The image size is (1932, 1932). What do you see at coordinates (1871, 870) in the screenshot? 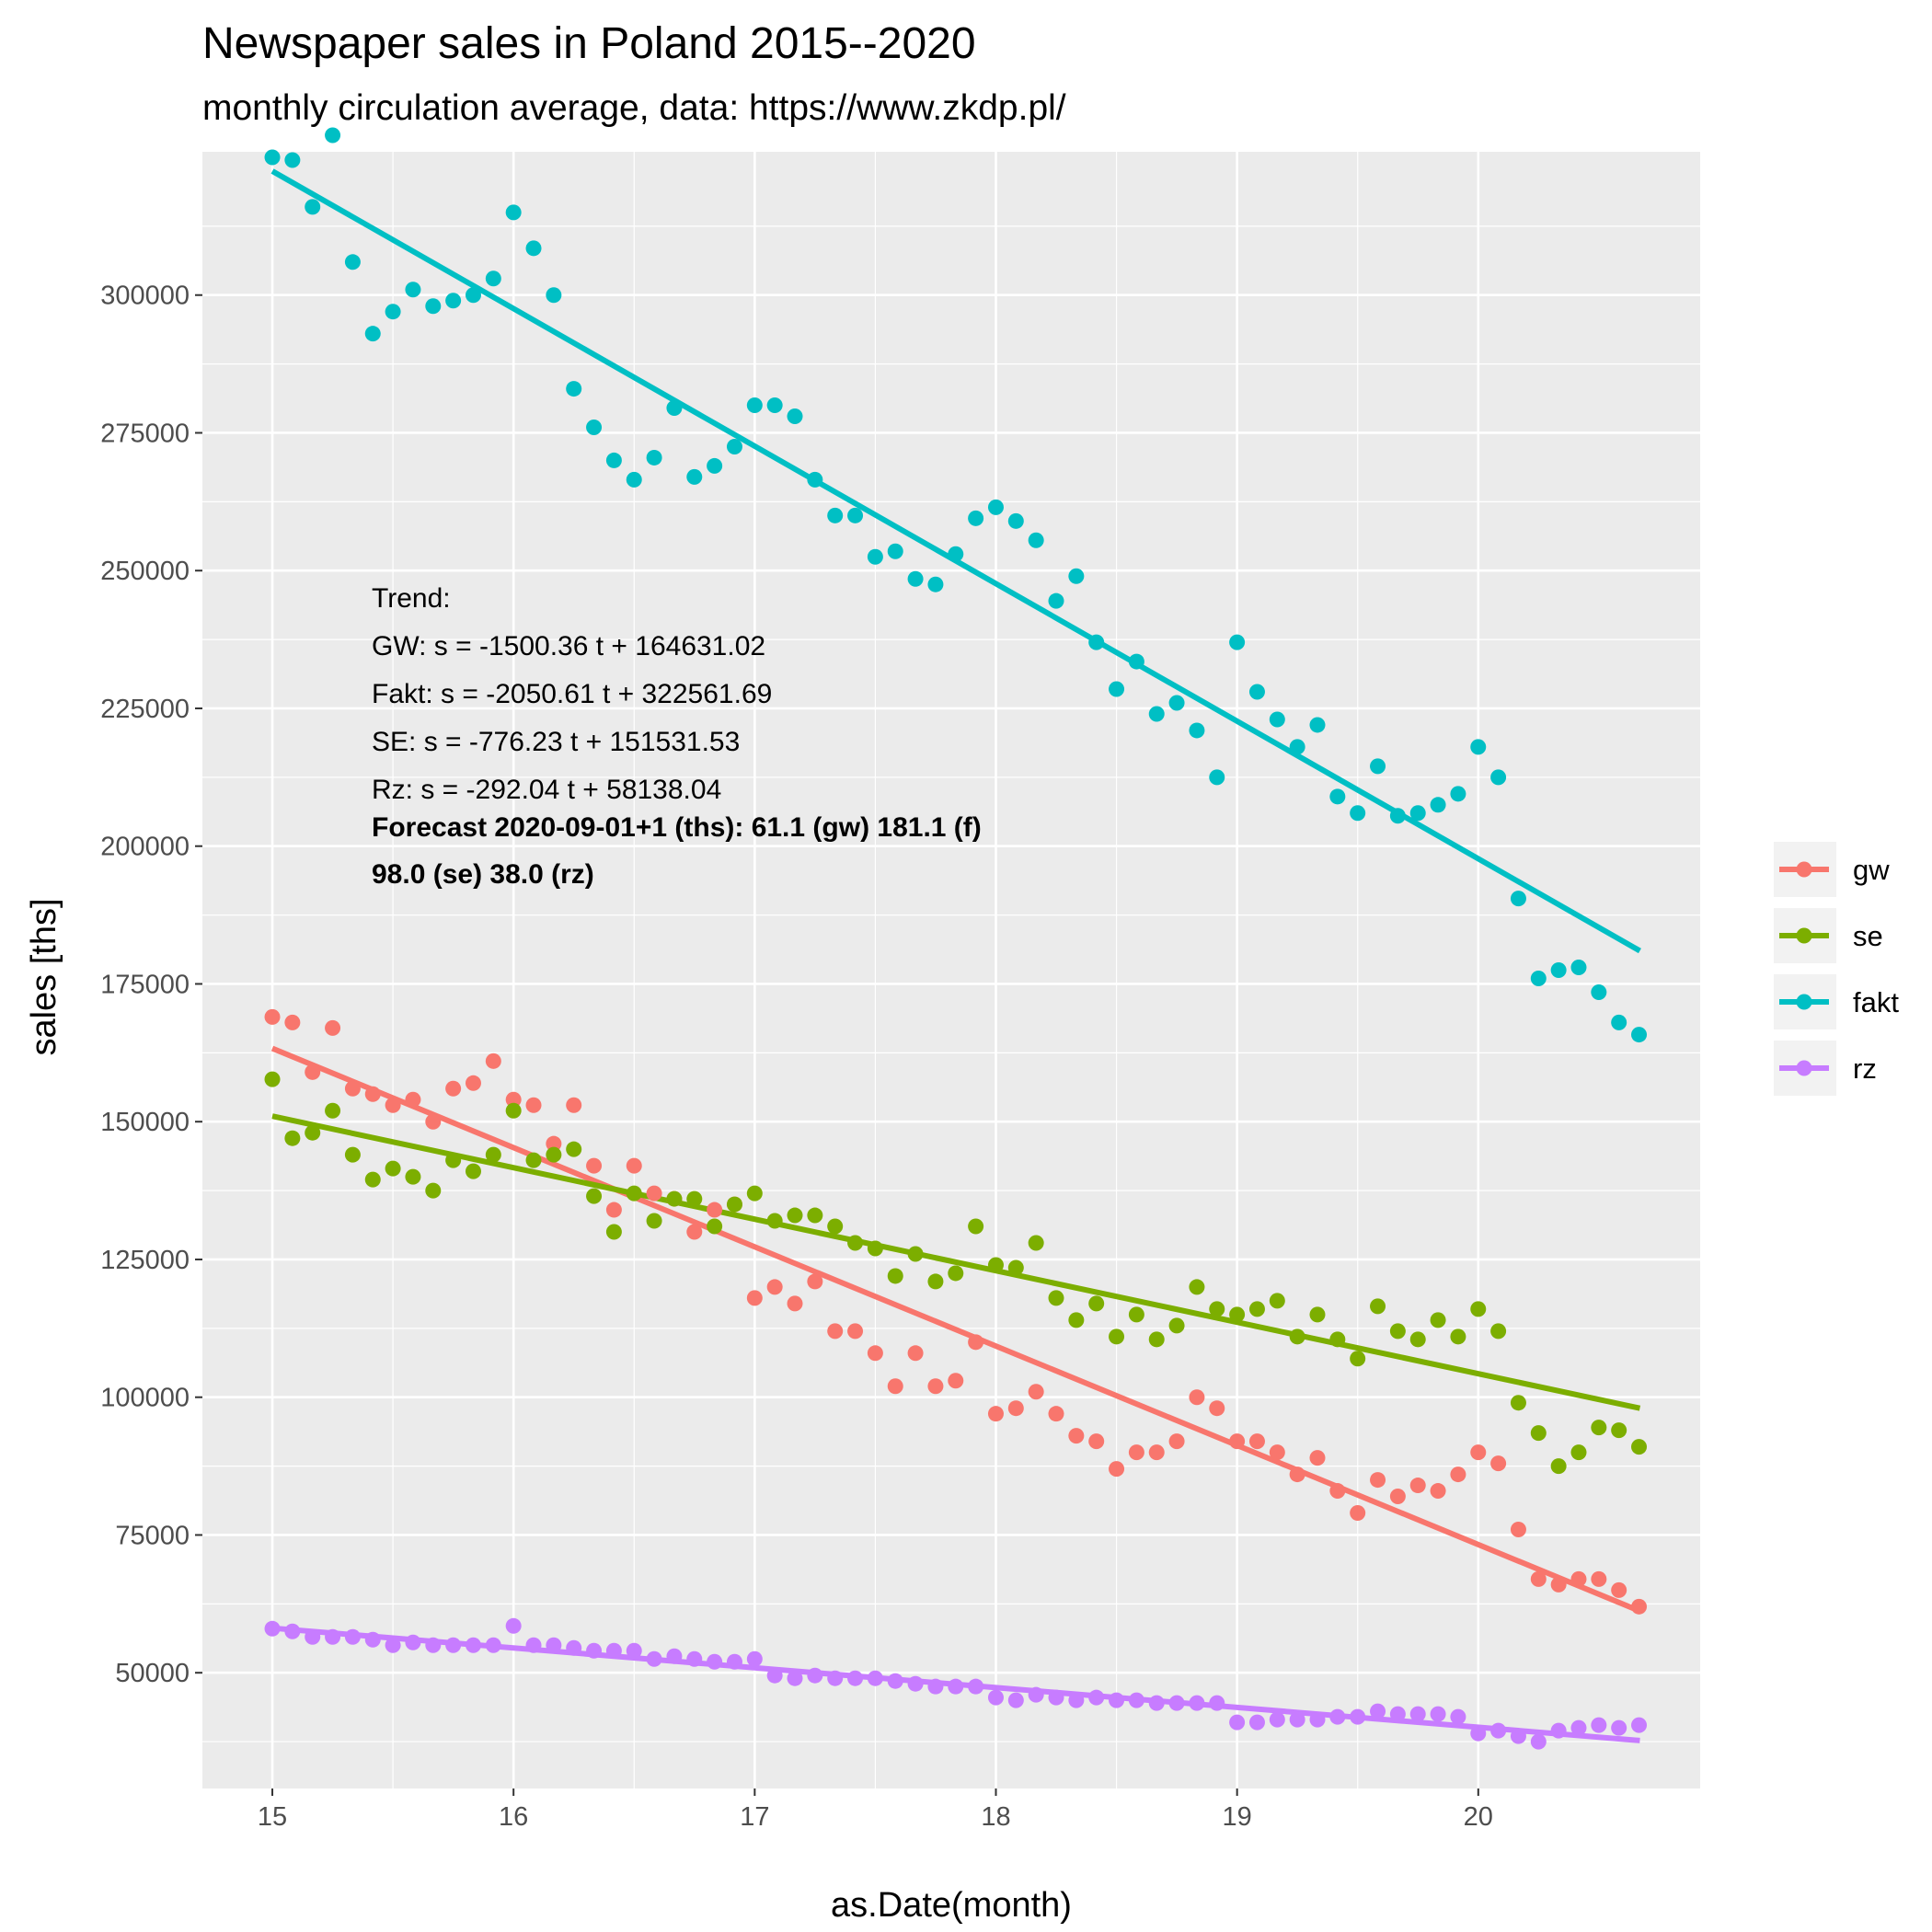
I see `legend-label-gw: gw` at bounding box center [1871, 870].